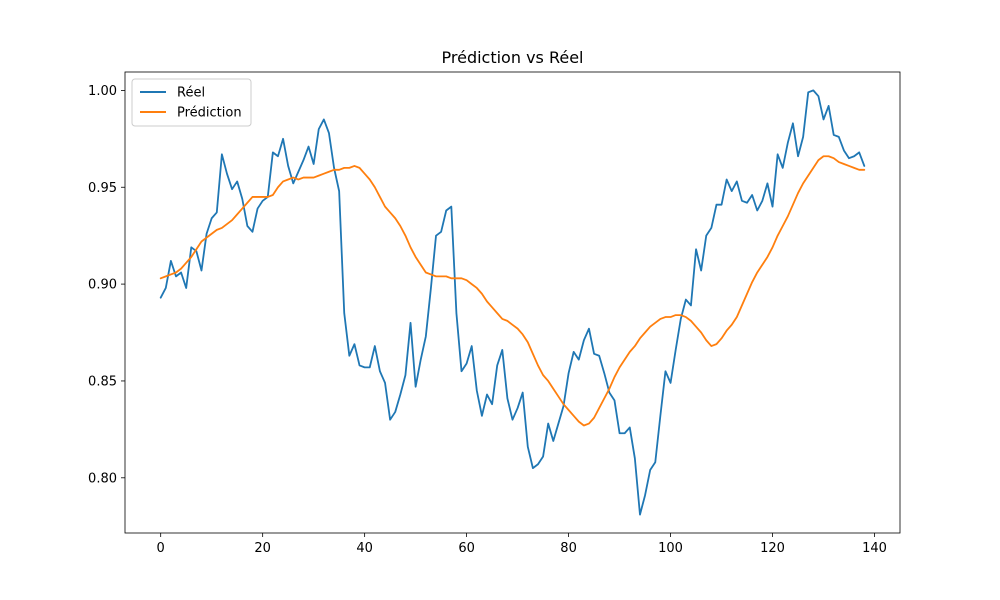  I want to click on y-axis: 0.80 0.85 0.90 0.95 1.00, so click(106, 285).